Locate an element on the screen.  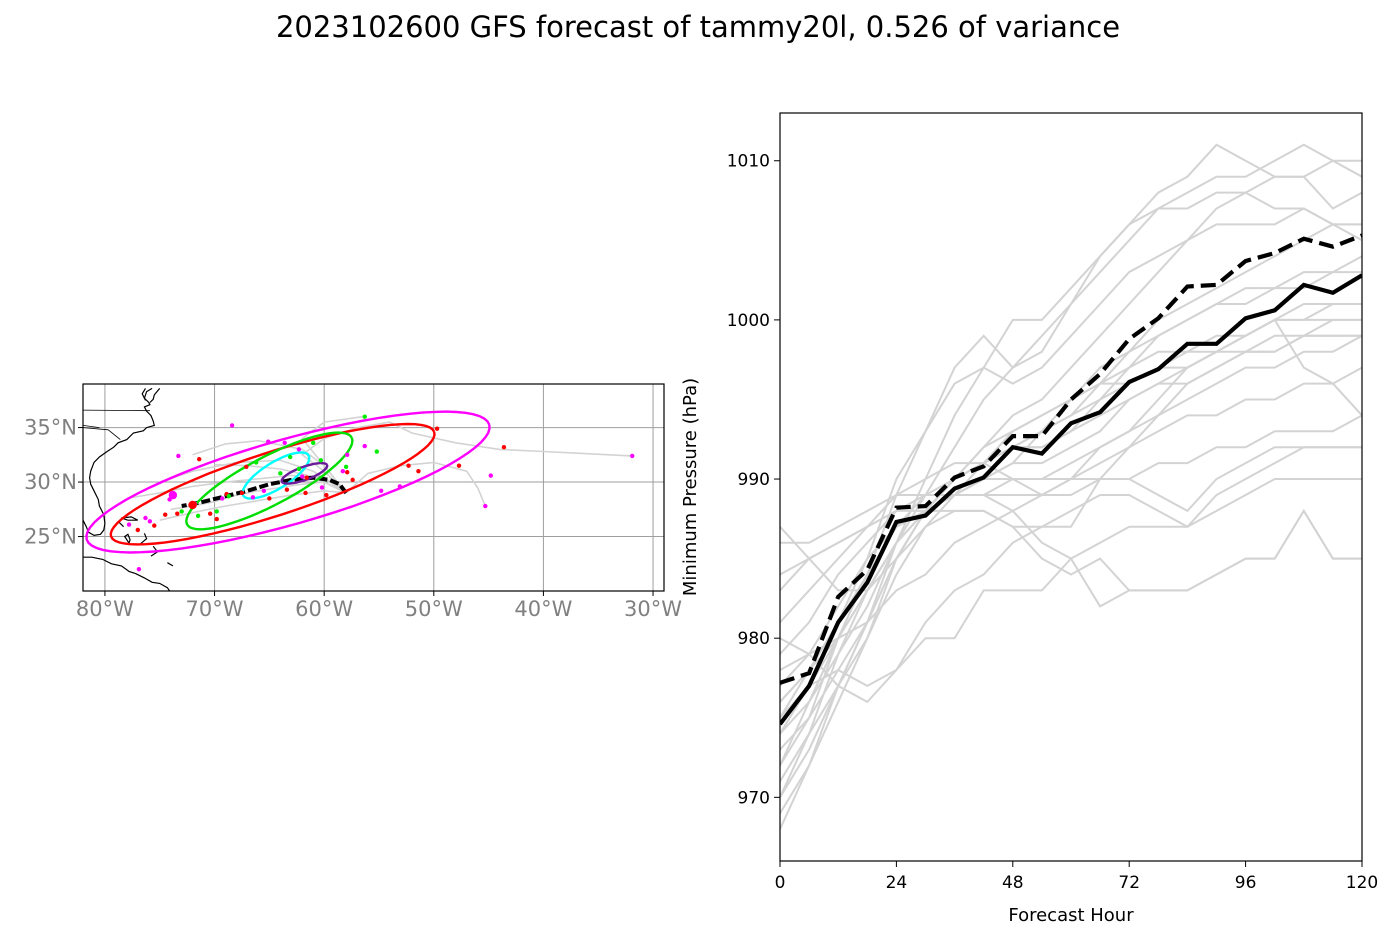
x-tick-label: 24 is located at coordinates (897, 883).